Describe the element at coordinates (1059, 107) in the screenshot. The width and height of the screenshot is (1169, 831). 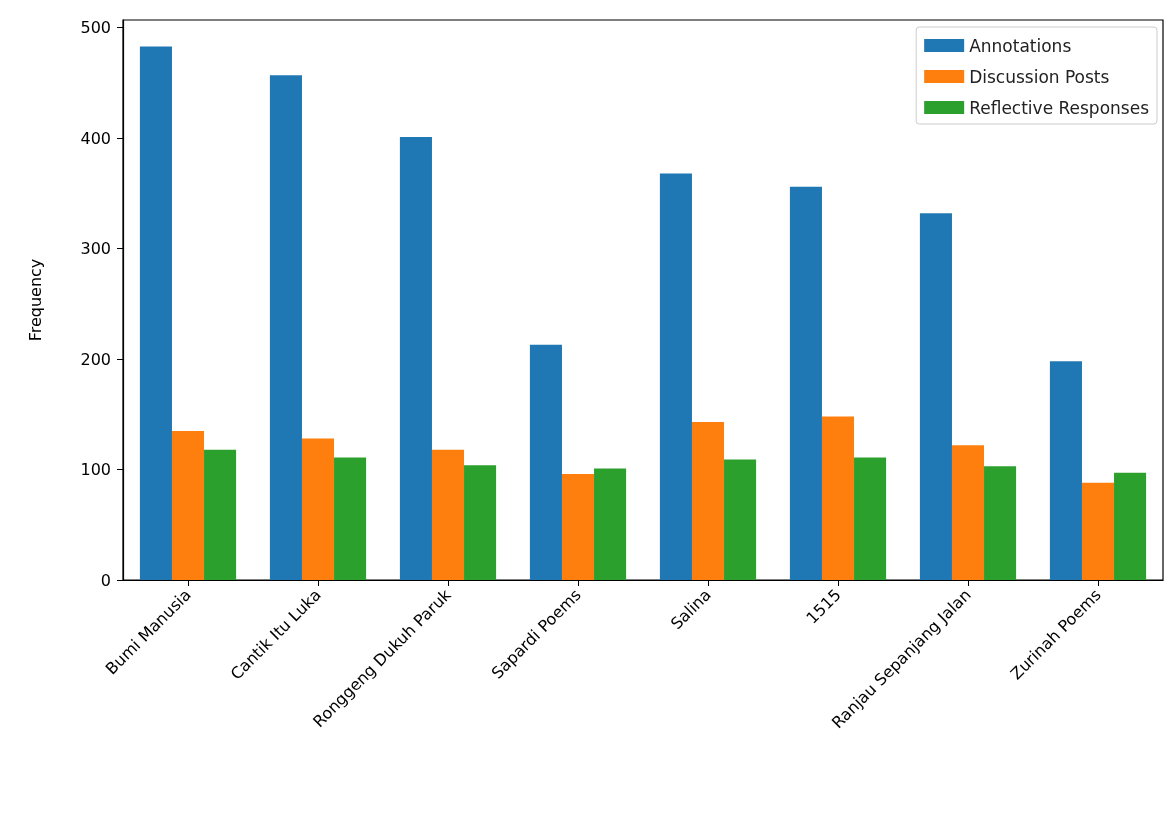
I see `legend-label: Reflective Responses` at that location.